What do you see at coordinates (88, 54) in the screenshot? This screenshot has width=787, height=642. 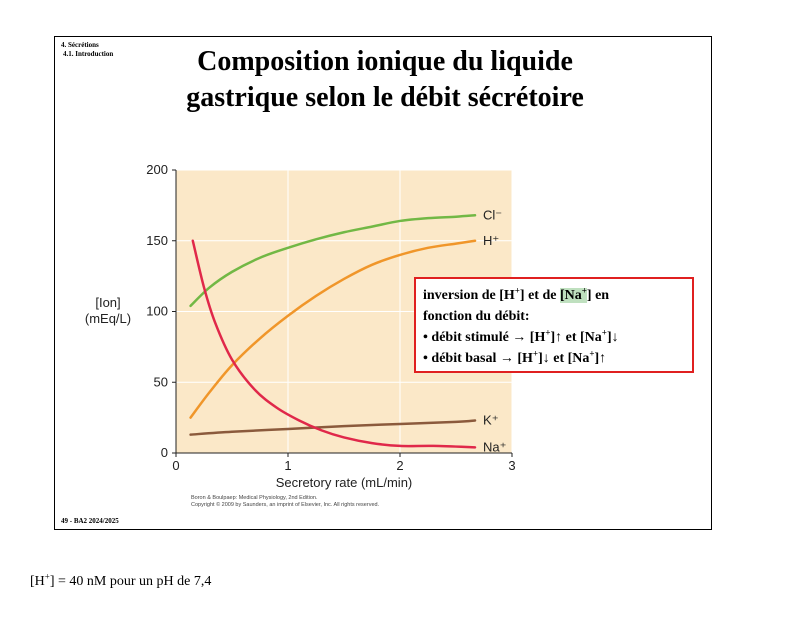 I see `subsection-label: 4.1. Introduction` at bounding box center [88, 54].